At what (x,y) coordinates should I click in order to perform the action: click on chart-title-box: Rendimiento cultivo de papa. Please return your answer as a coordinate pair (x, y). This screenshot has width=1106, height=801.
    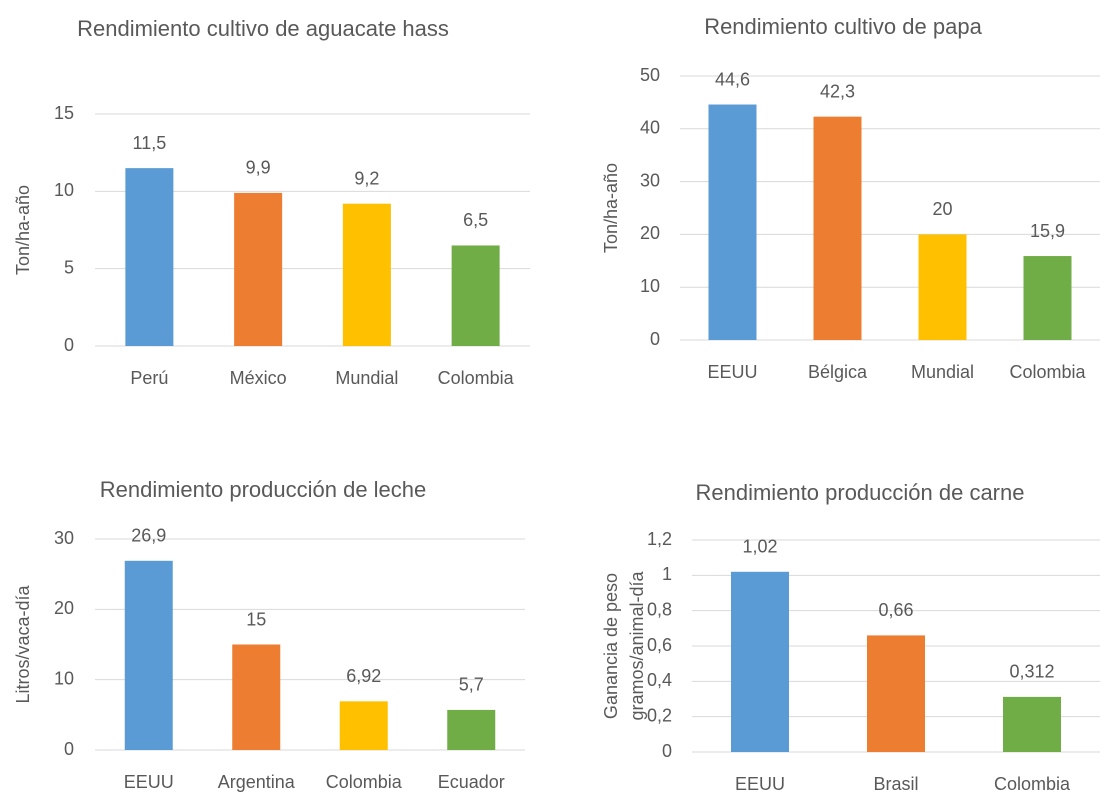
    Looking at the image, I should click on (843, 26).